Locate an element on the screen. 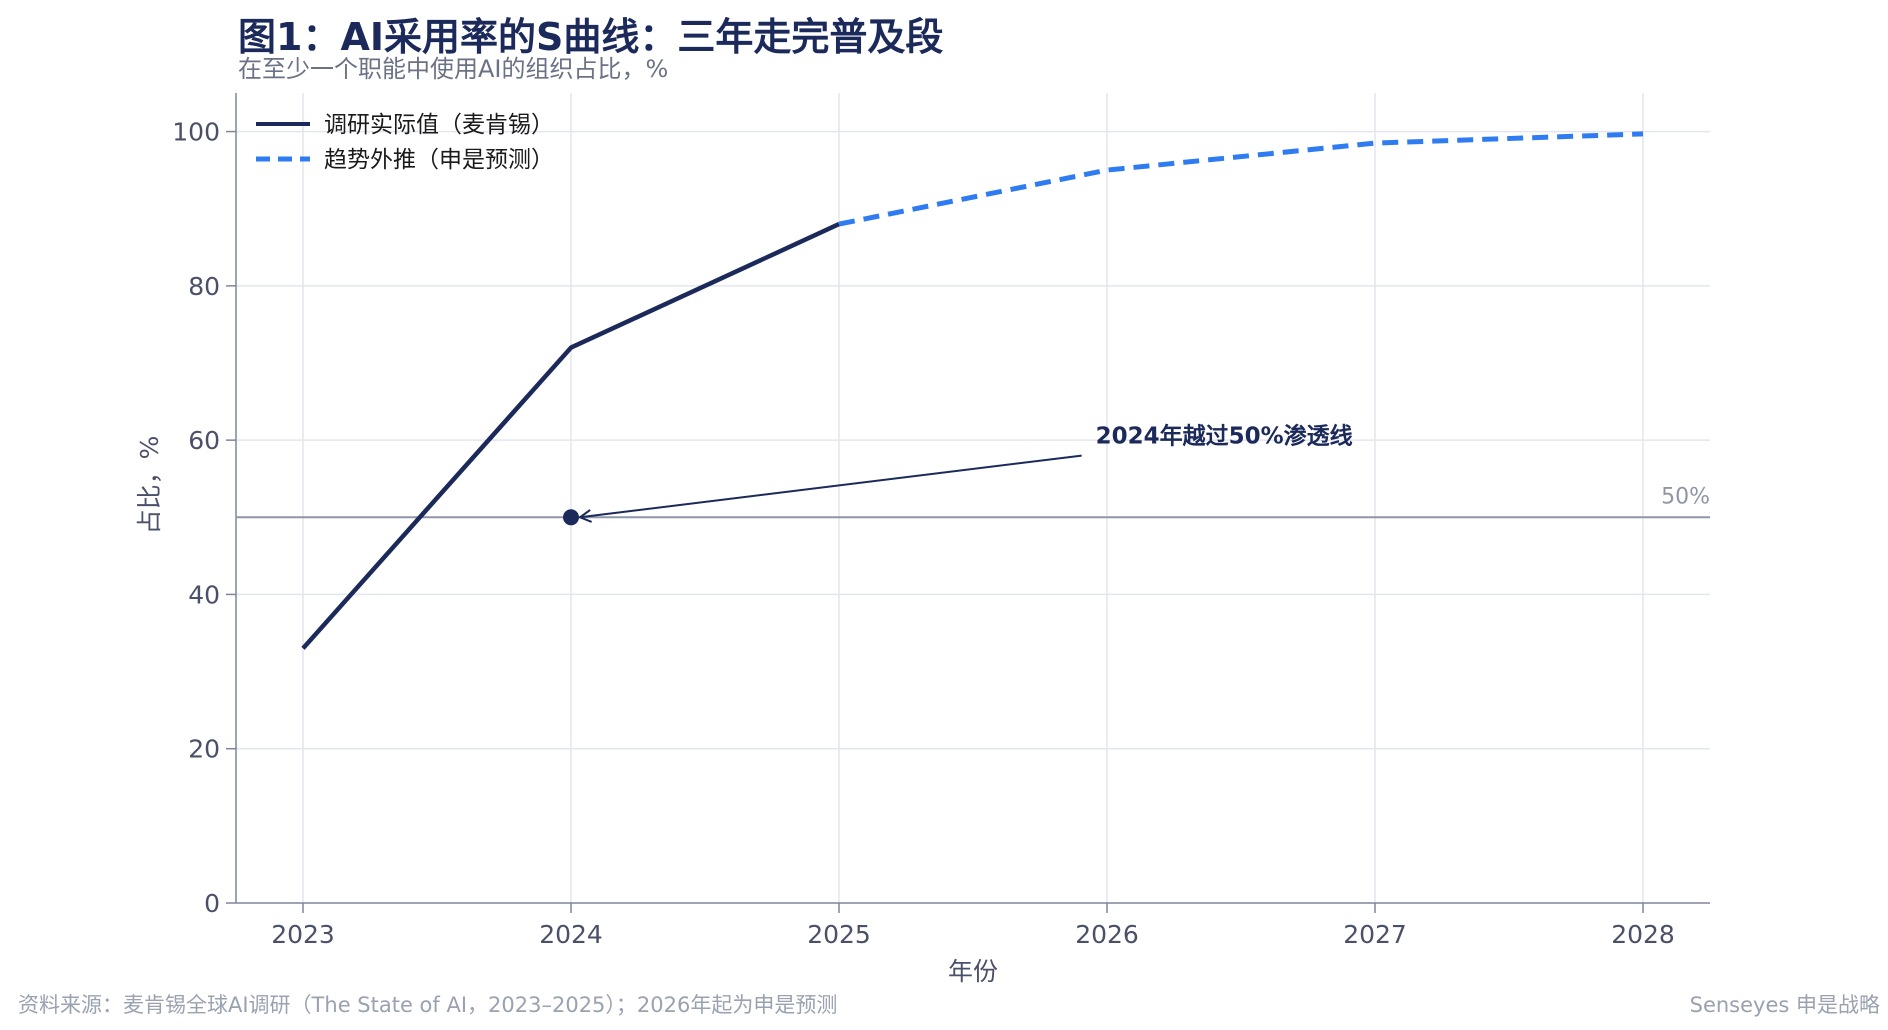  x-tick-label: 2027 is located at coordinates (1375, 934).